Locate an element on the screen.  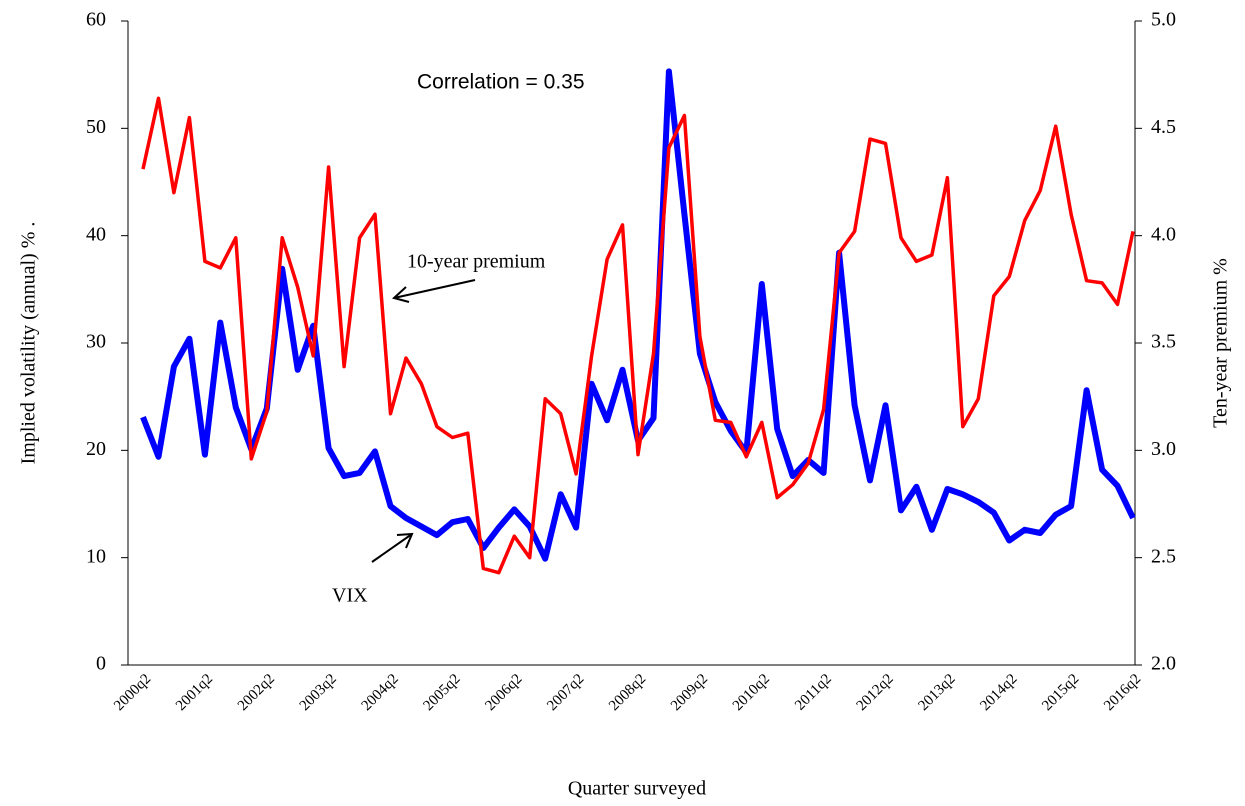
y2-tick-label: 2.5 is located at coordinates (1163, 556).